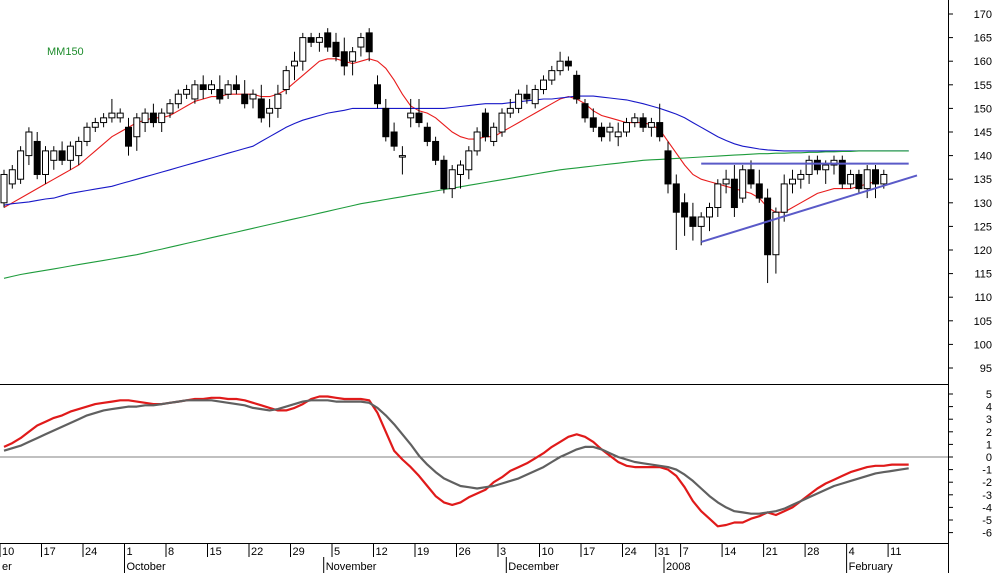 This screenshot has width=998, height=573. I want to click on oscillator-tick-label: -6, so click(987, 534).